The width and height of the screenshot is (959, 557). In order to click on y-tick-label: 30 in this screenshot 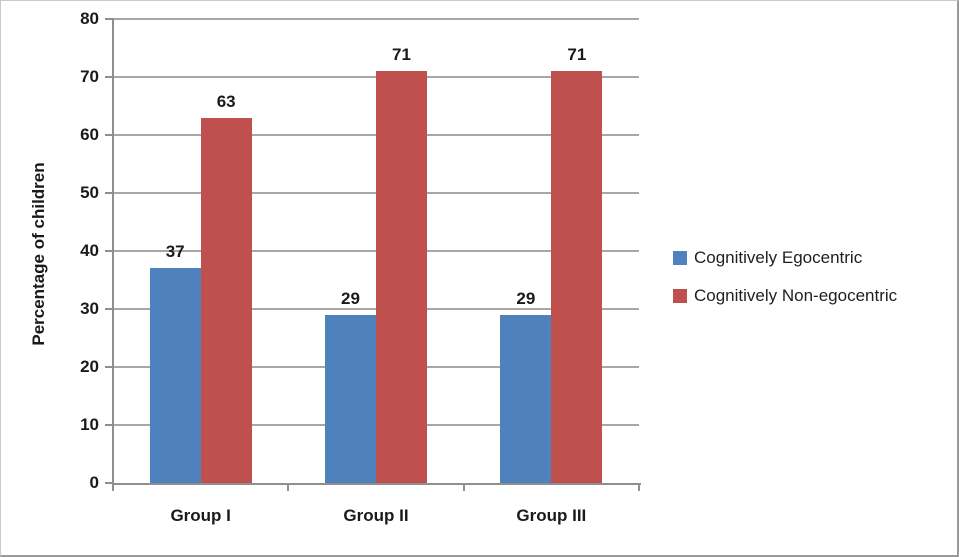, I will do `click(89, 308)`.